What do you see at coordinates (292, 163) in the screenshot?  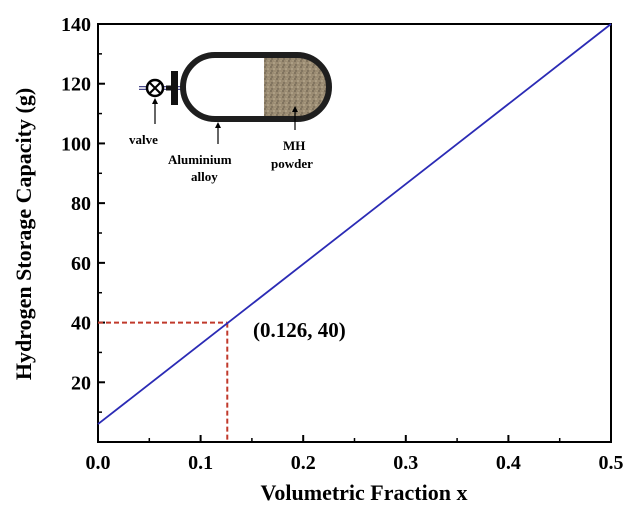 I see `inset-label-powder-2: powder` at bounding box center [292, 163].